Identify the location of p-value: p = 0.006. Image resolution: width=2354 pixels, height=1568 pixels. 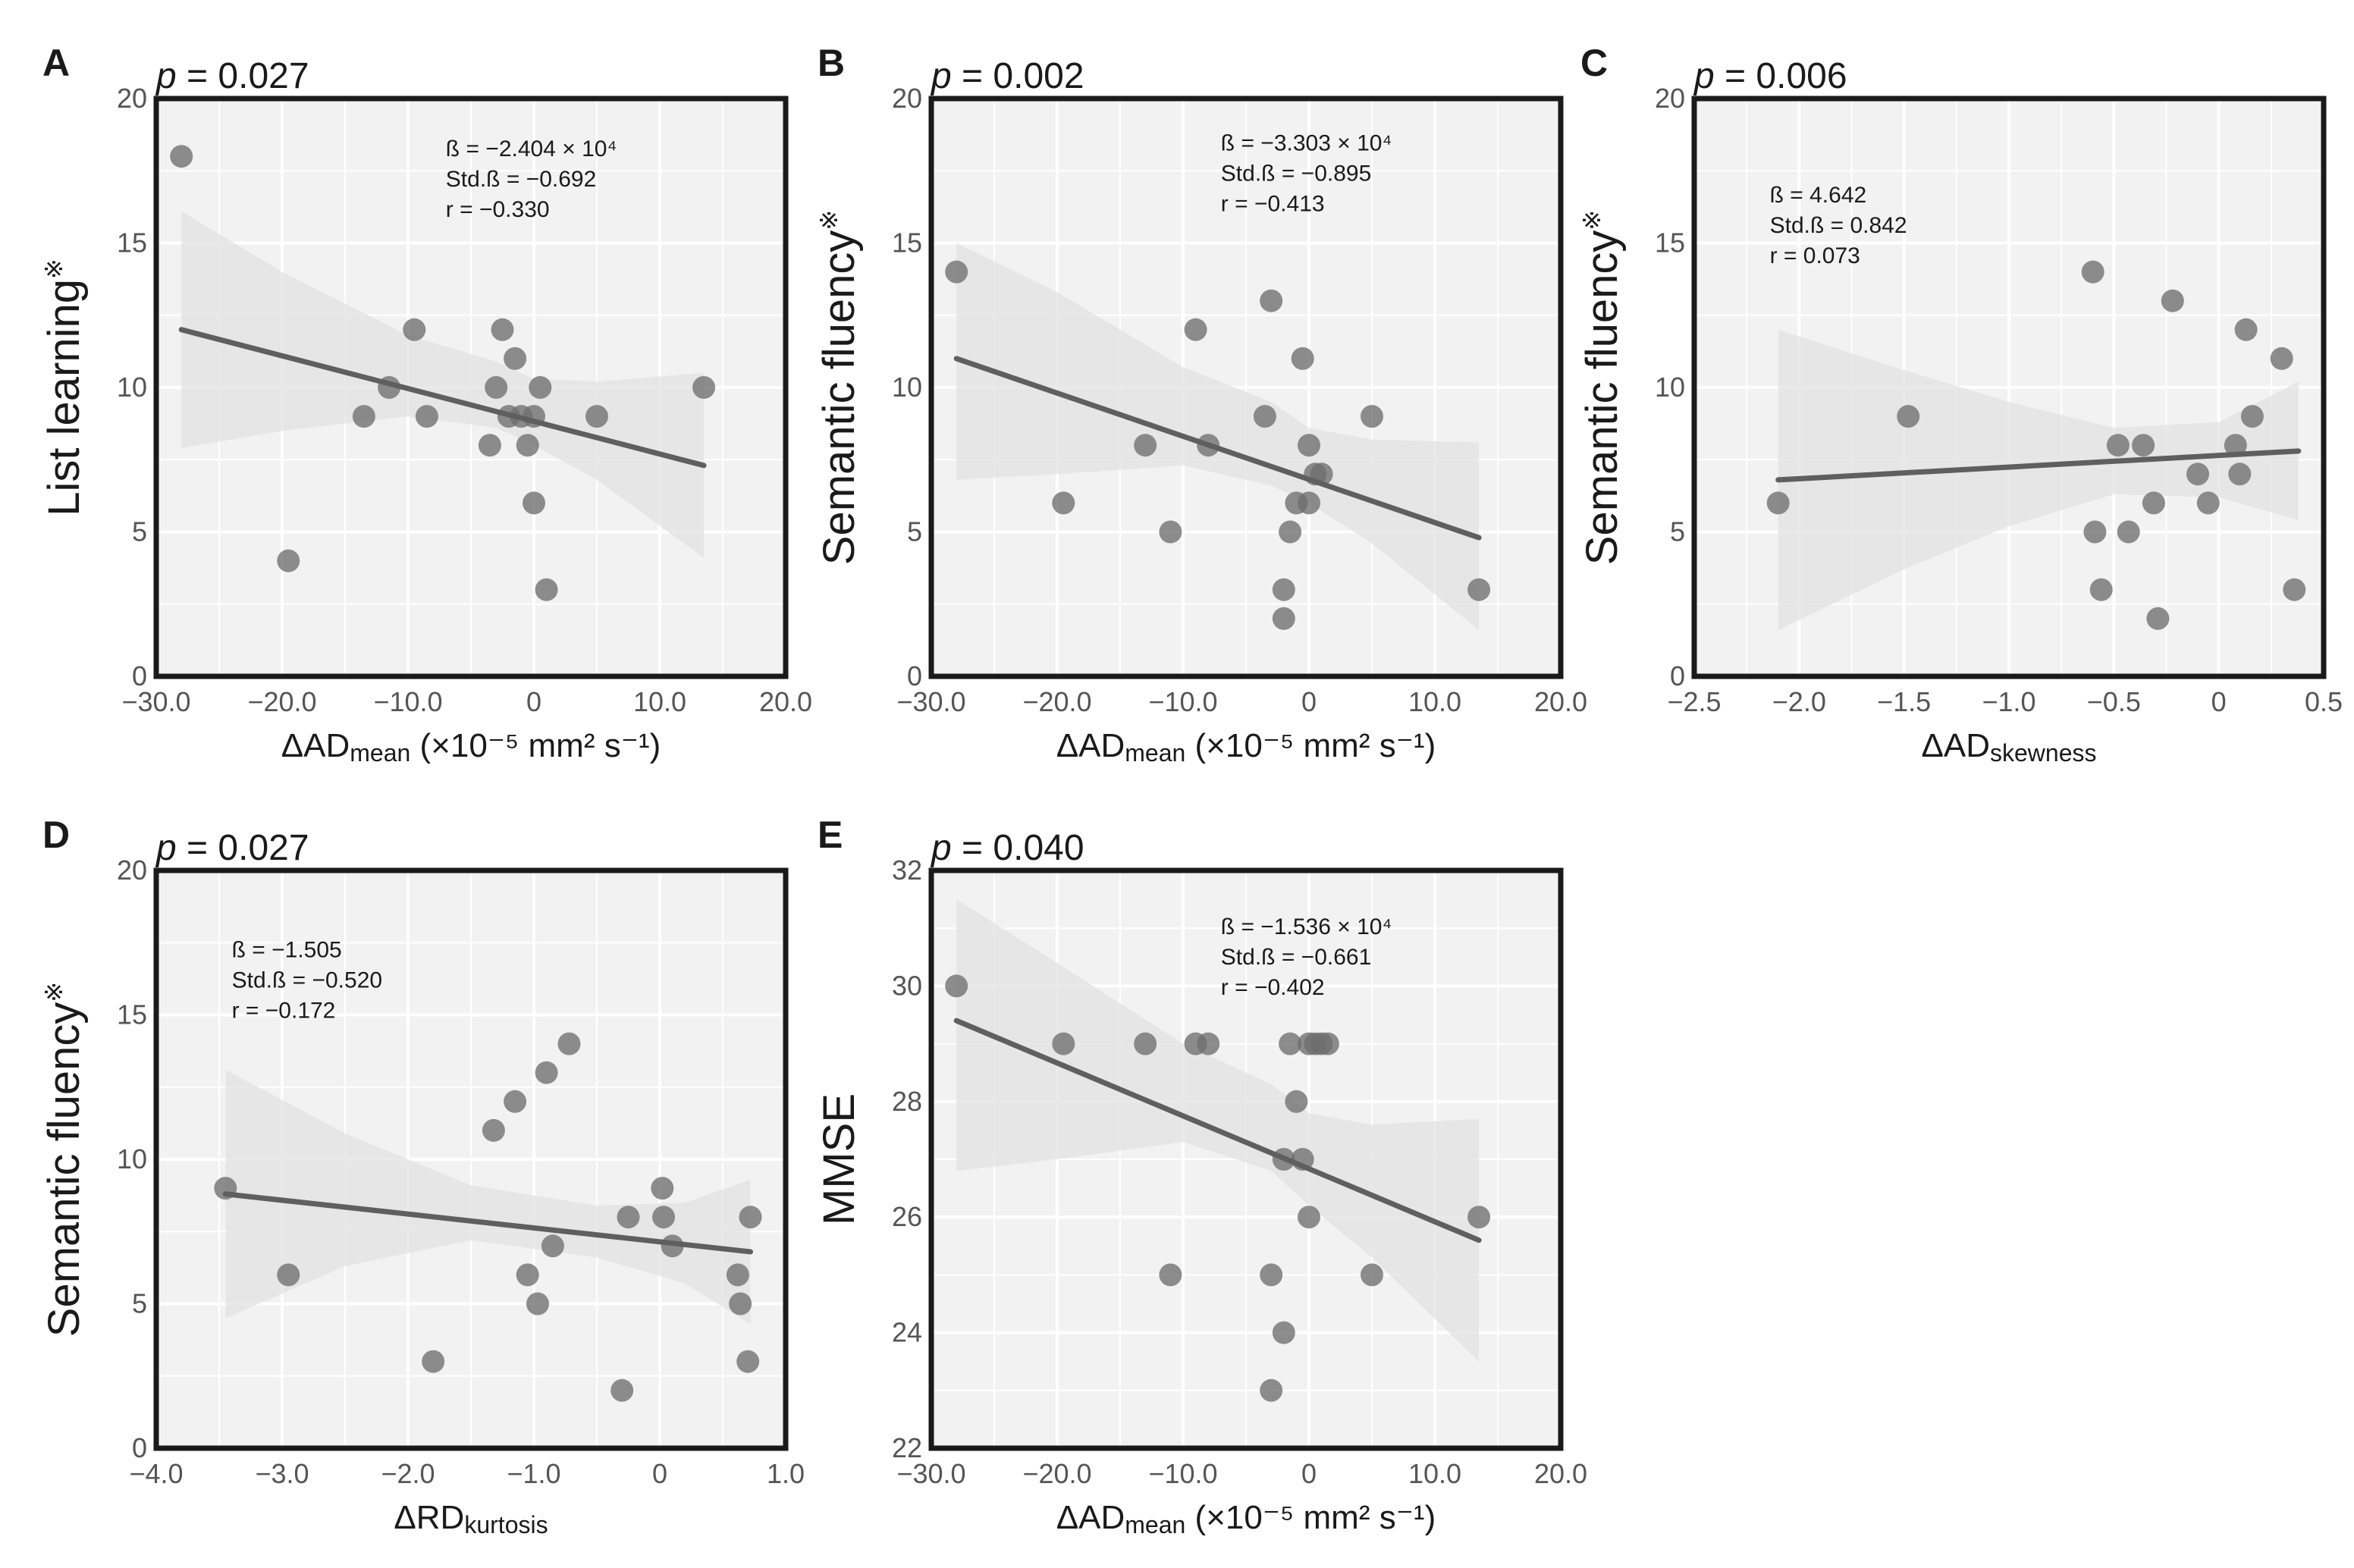
(1770, 76).